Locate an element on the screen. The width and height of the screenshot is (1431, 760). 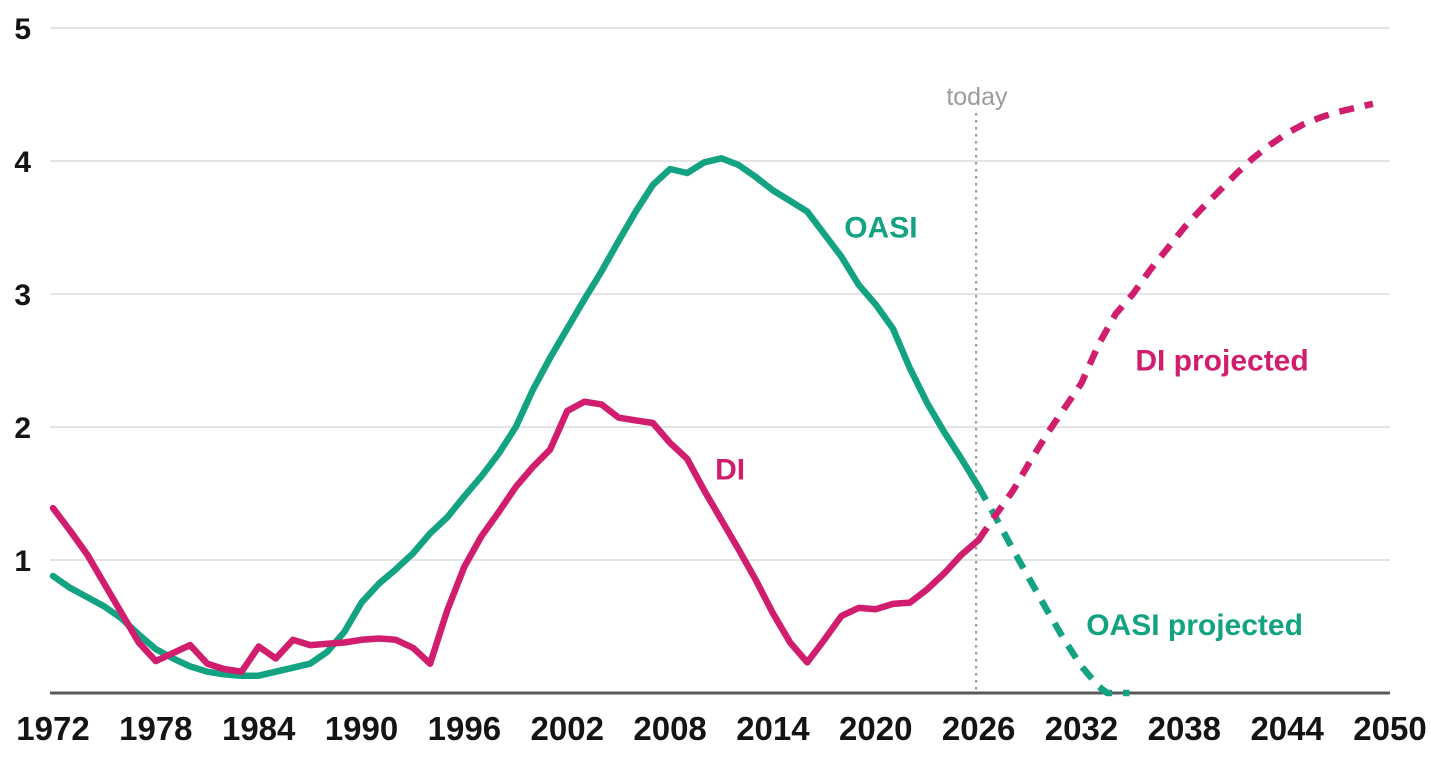
x-tick-label: 2044 is located at coordinates (1287, 728).